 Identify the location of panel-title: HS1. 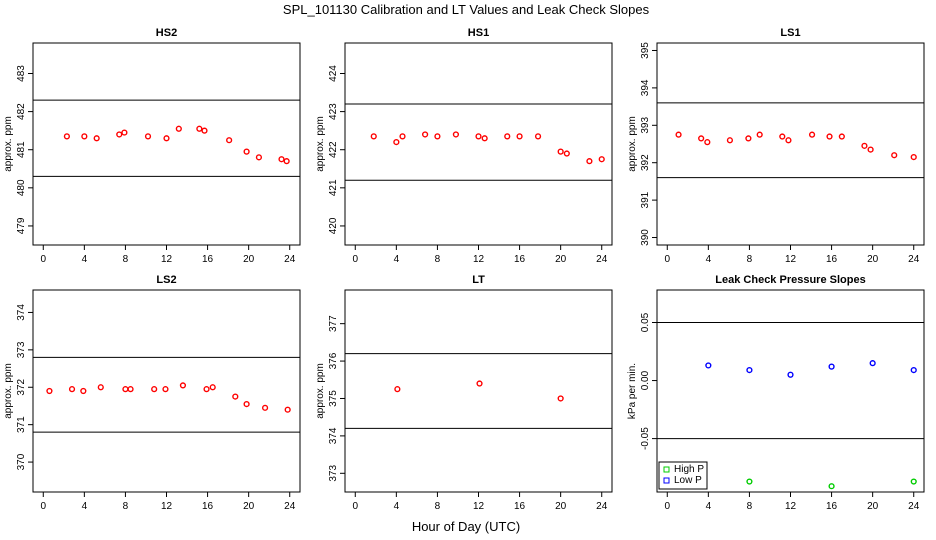
(478, 33).